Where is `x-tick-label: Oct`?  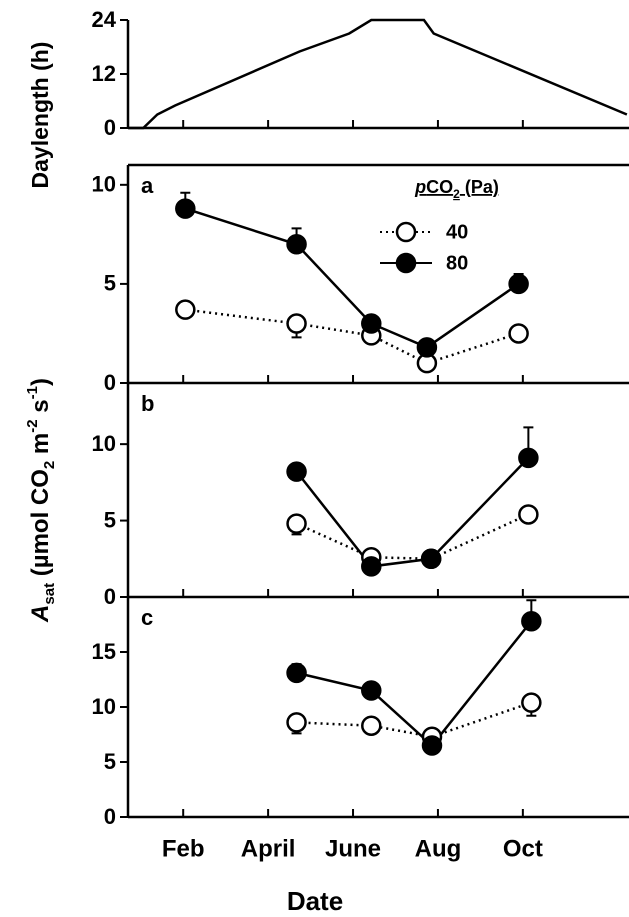
x-tick-label: Oct is located at coordinates (523, 848).